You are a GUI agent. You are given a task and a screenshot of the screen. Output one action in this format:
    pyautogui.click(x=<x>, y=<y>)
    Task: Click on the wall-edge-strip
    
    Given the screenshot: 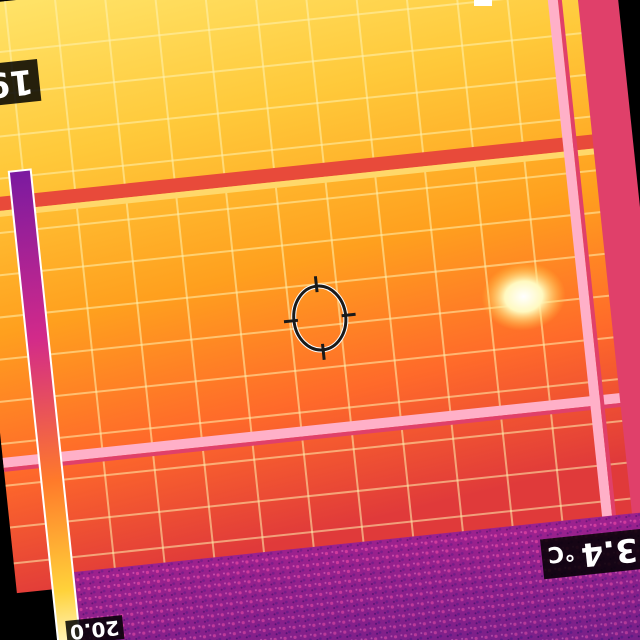 What is the action you would take?
    pyautogui.click(x=605, y=257)
    